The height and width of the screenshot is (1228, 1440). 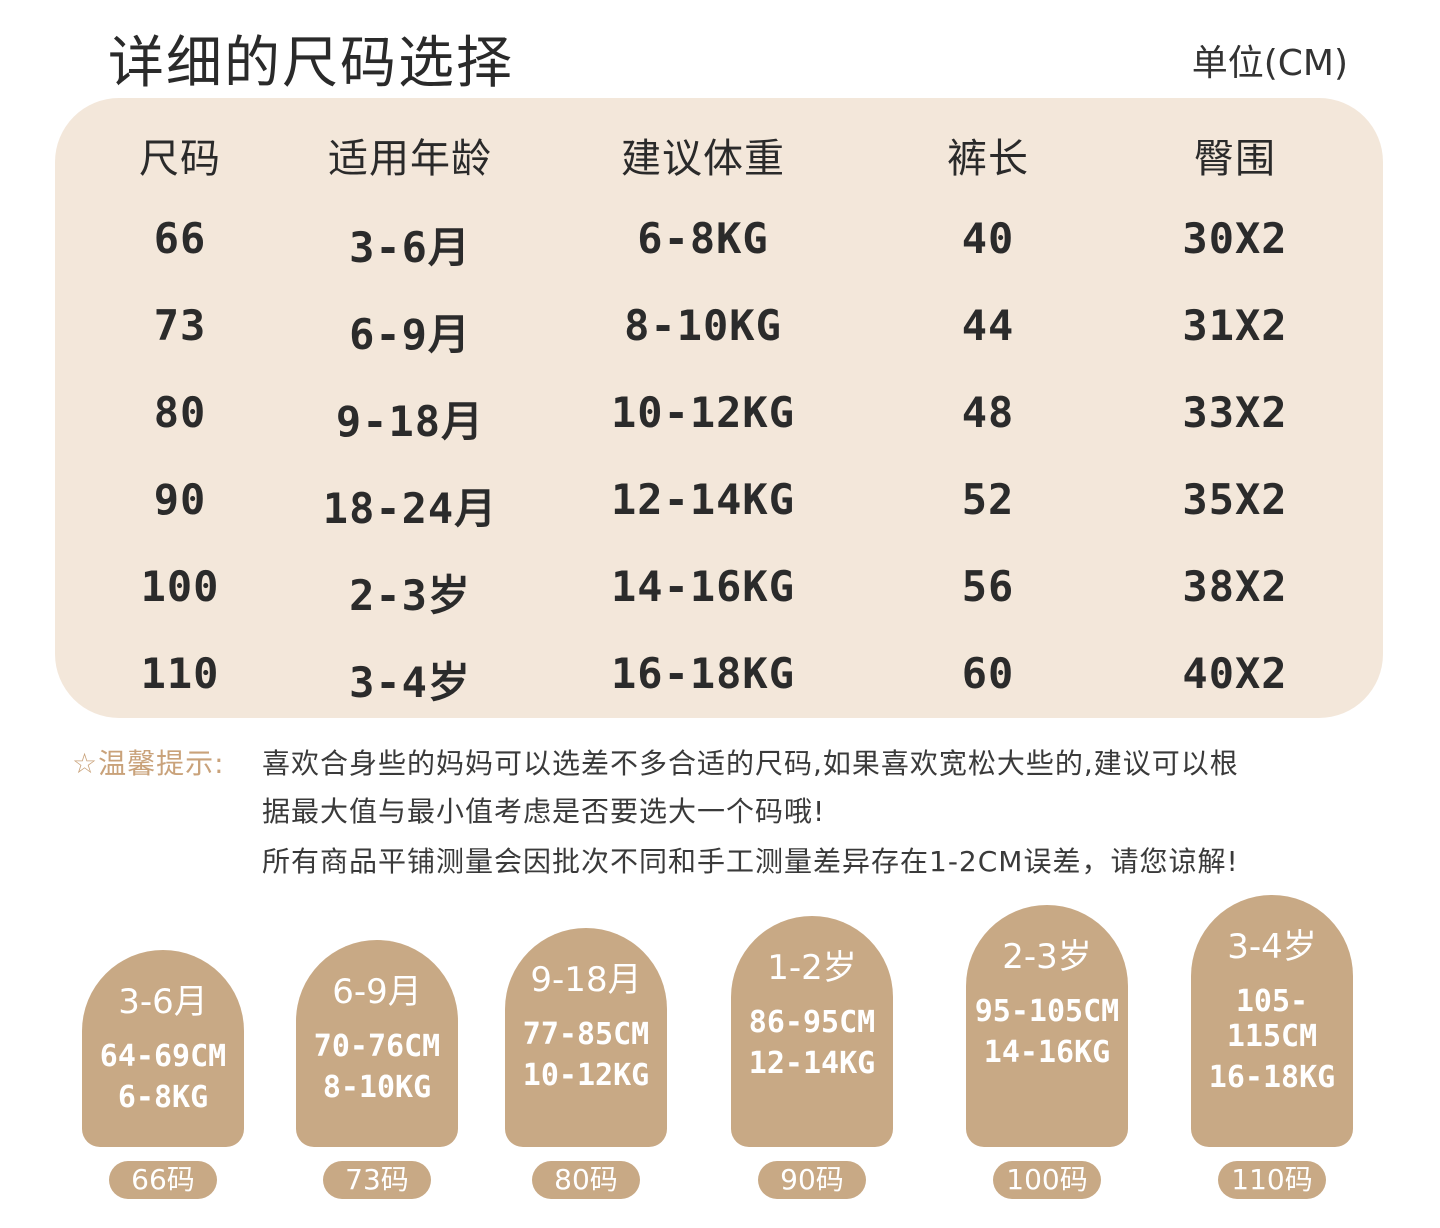 I want to click on size-card: 3-6月 64-69CM 6-8KG, so click(x=163, y=1048).